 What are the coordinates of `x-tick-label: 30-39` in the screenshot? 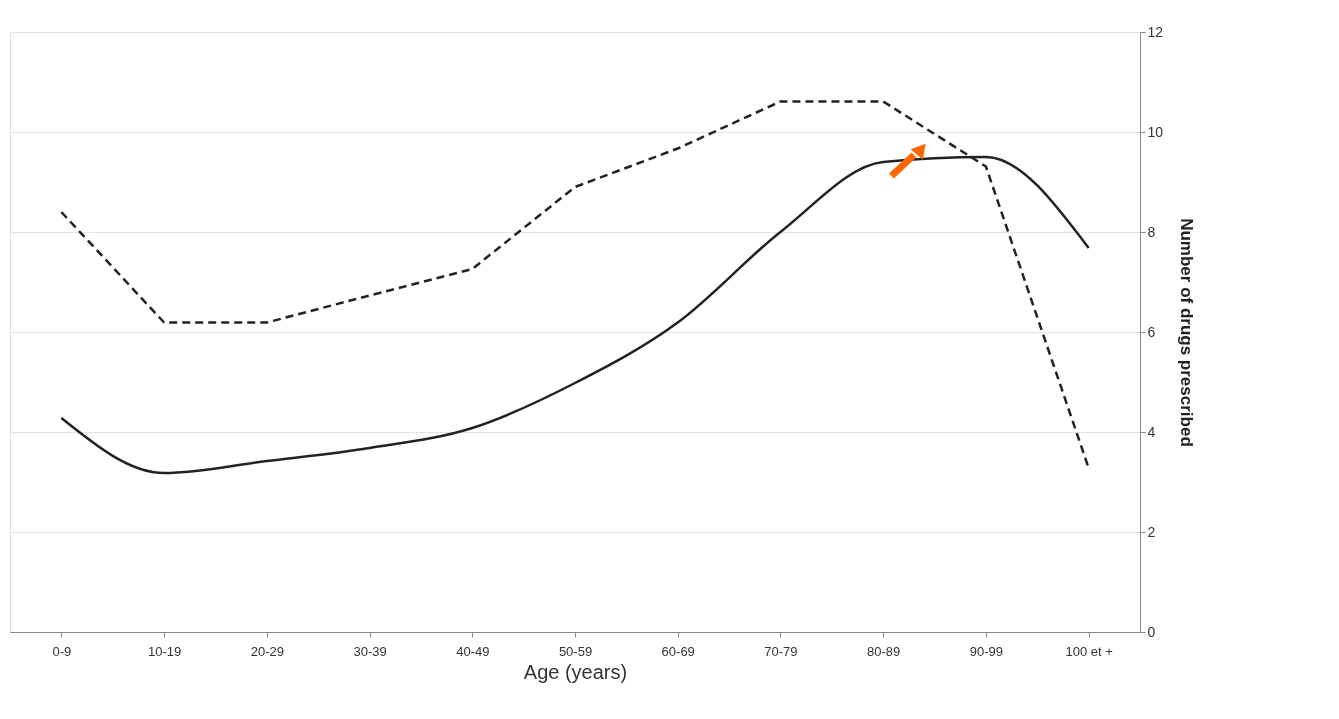 It's located at (370, 651).